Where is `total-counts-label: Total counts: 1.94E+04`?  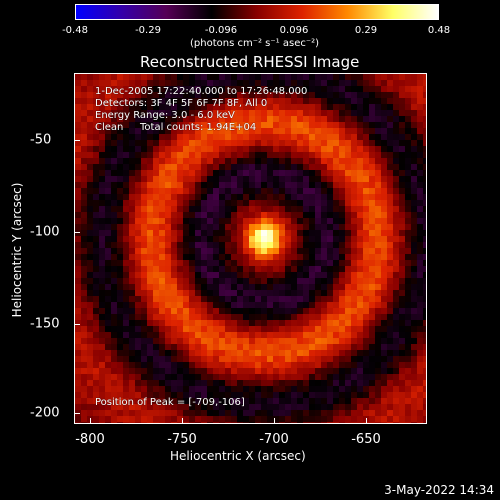 total-counts-label: Total counts: 1.94E+04 is located at coordinates (198, 127).